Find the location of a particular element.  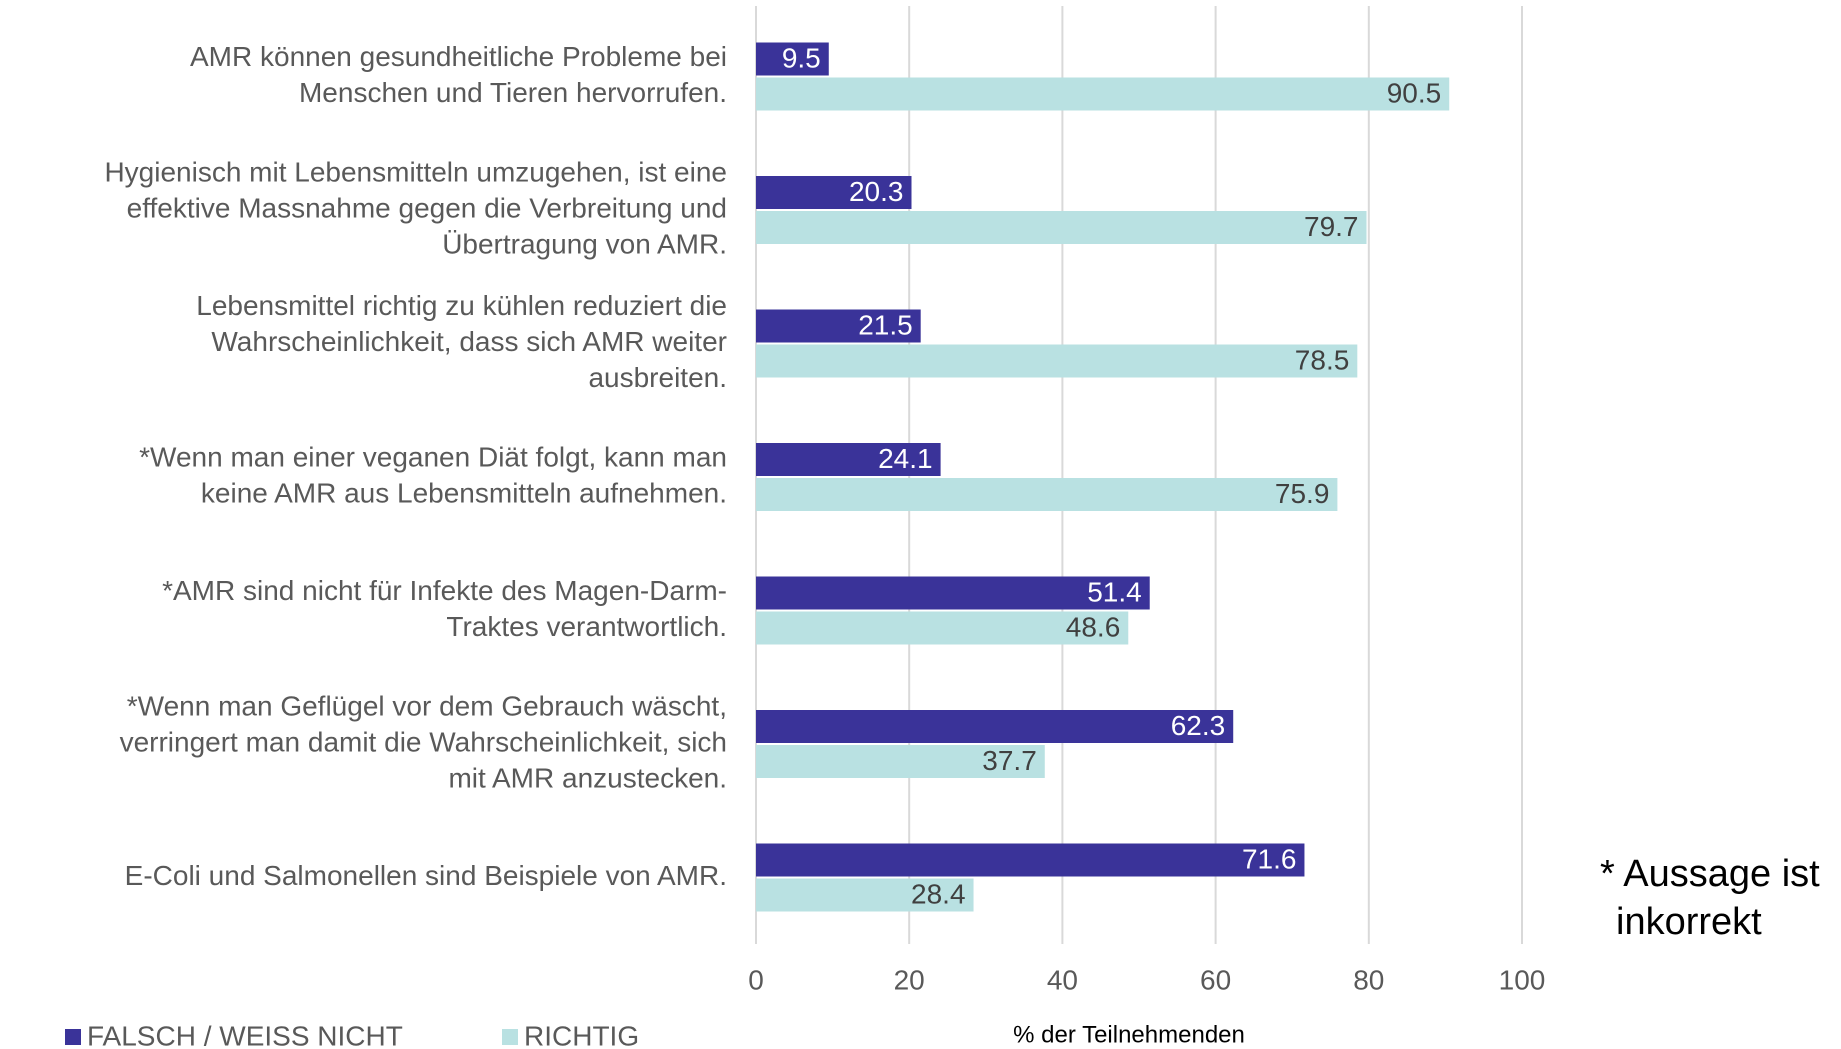

value-label: 20.3 is located at coordinates (876, 191).